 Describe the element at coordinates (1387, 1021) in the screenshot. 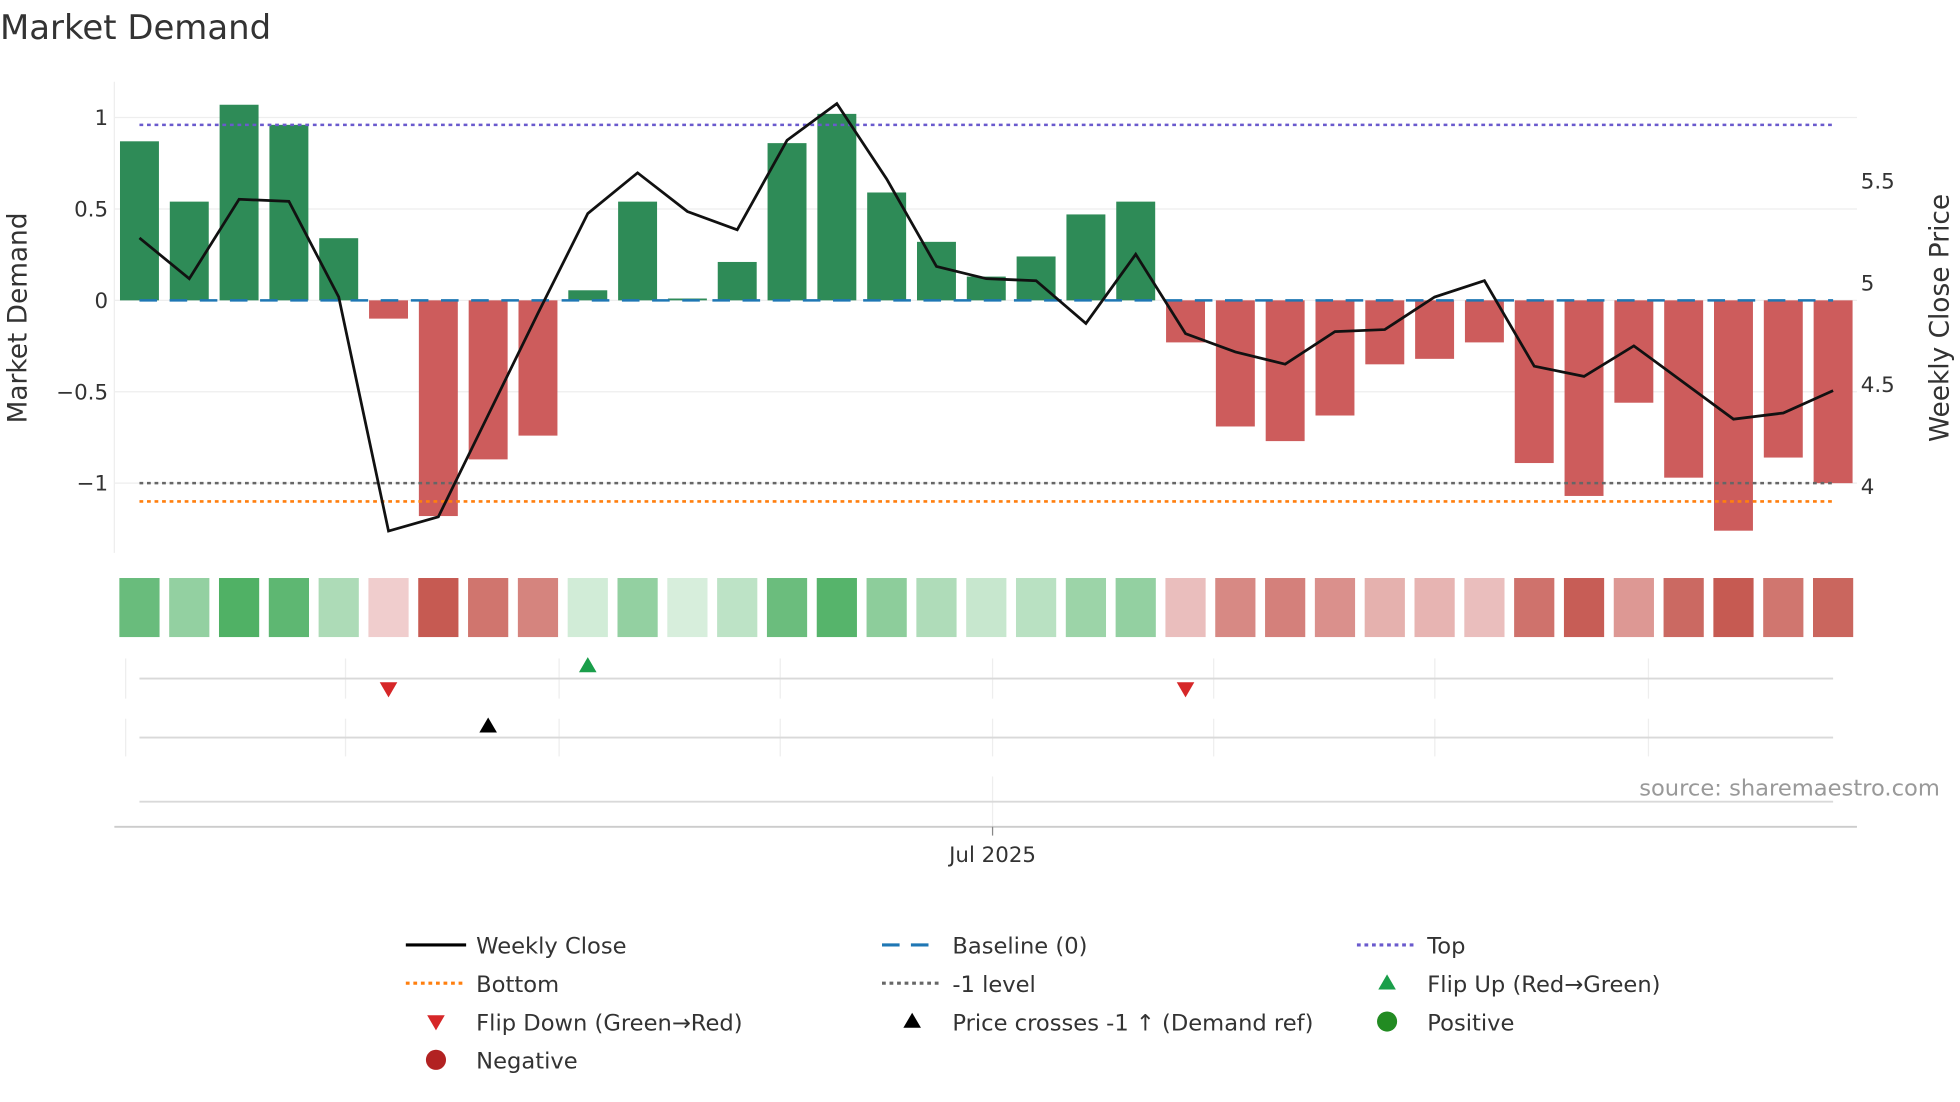

I see `legend-positive-icon` at that location.